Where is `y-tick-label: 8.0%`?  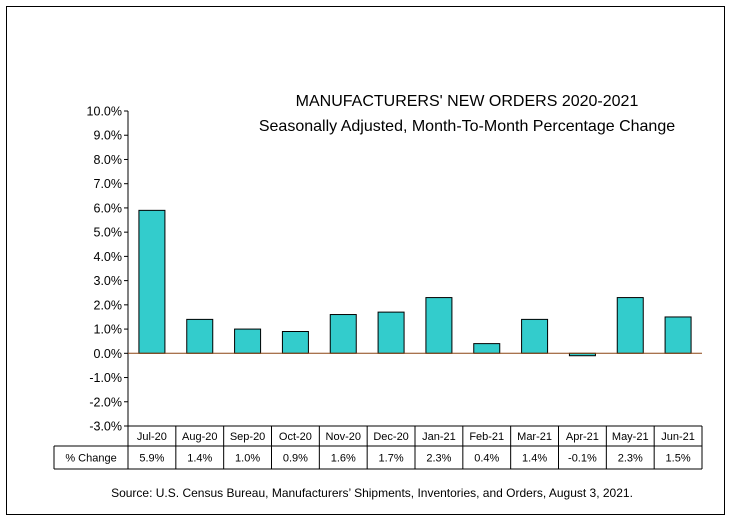
y-tick-label: 8.0% is located at coordinates (108, 160).